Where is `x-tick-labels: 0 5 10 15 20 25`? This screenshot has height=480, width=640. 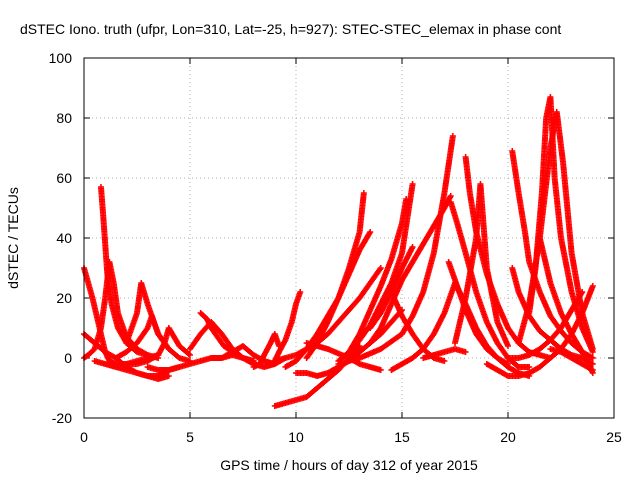
x-tick-labels: 0 5 10 15 20 25 is located at coordinates (351, 437).